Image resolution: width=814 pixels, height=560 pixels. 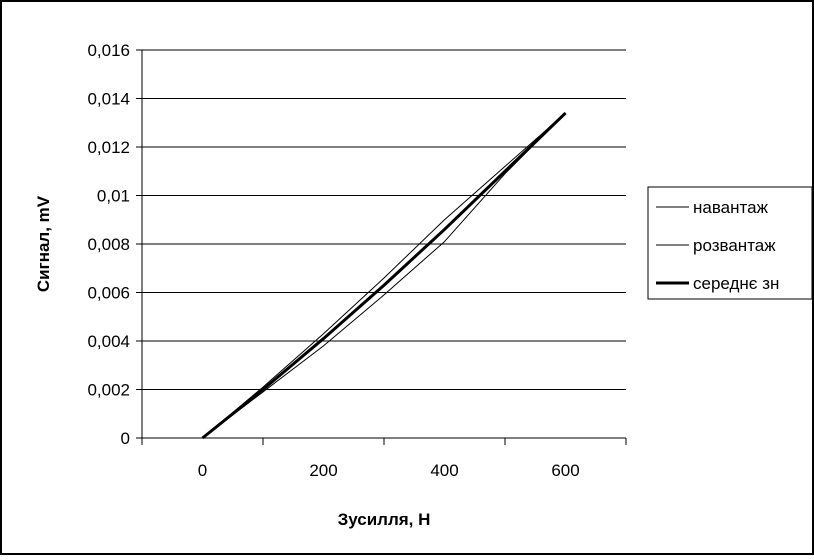 I want to click on x-tick-label: 600, so click(x=565, y=470).